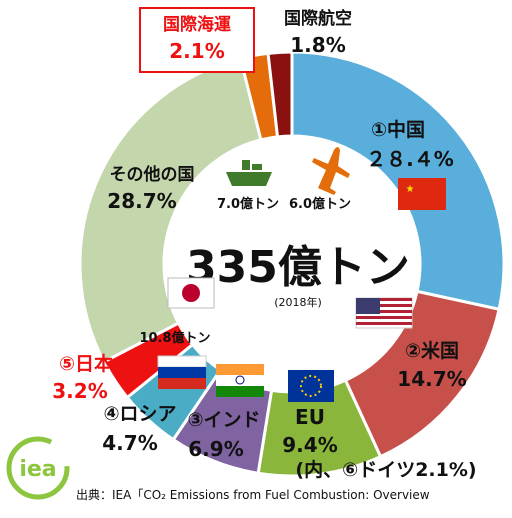 The height and width of the screenshot is (518, 512). I want to click on label-russia: ④ロシア, so click(139, 414).